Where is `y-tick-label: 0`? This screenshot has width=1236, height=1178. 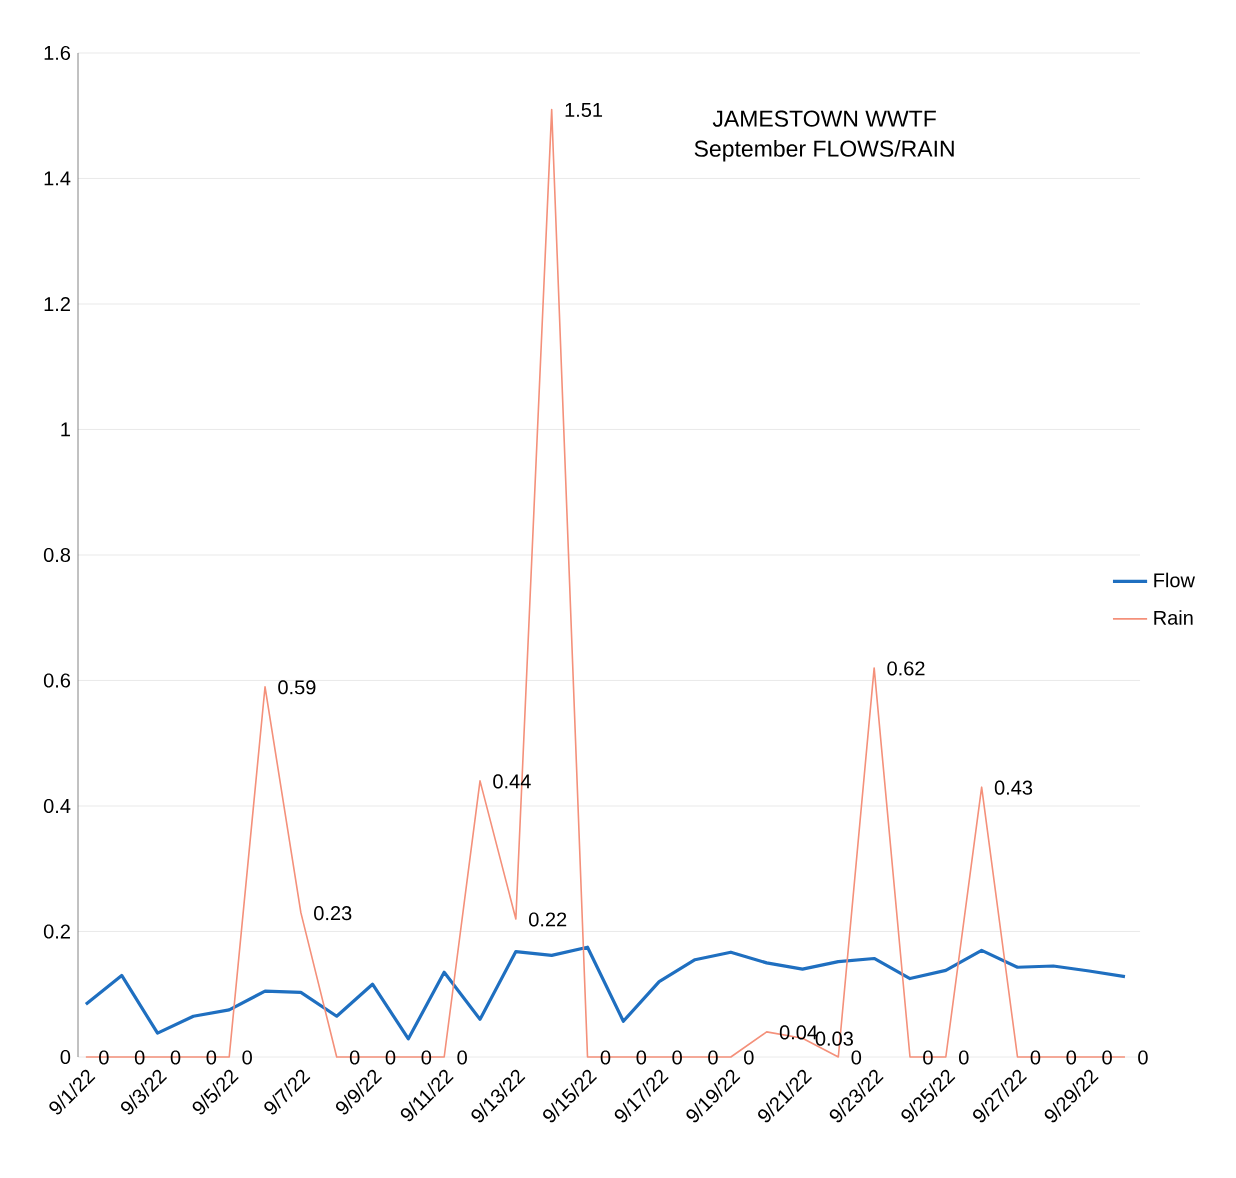 y-tick-label: 0 is located at coordinates (65, 1057).